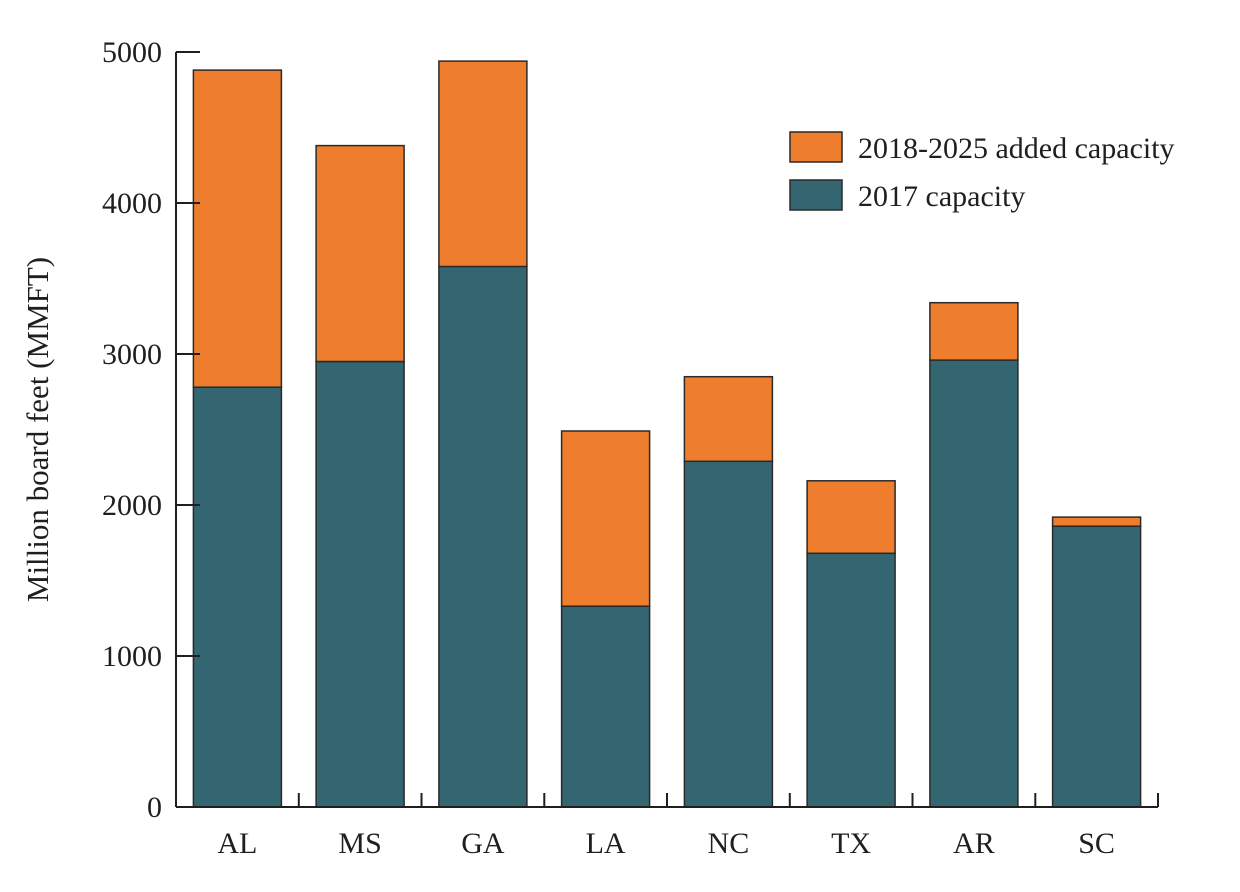 The height and width of the screenshot is (892, 1240). I want to click on x-tick-label-tx: TX, so click(851, 843).